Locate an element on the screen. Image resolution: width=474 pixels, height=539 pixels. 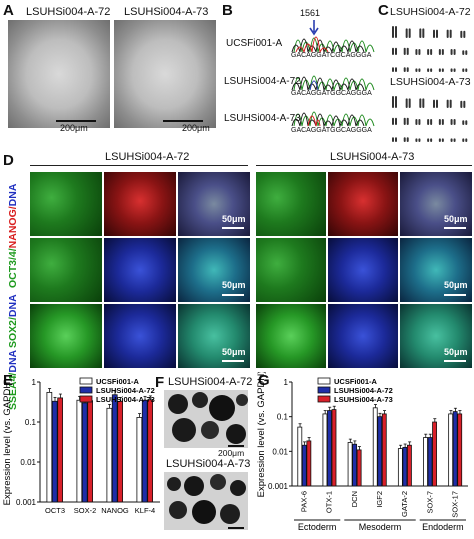
panel-a-left-title: LSUHSi004-A-72 is located at coordinates (68, 12).